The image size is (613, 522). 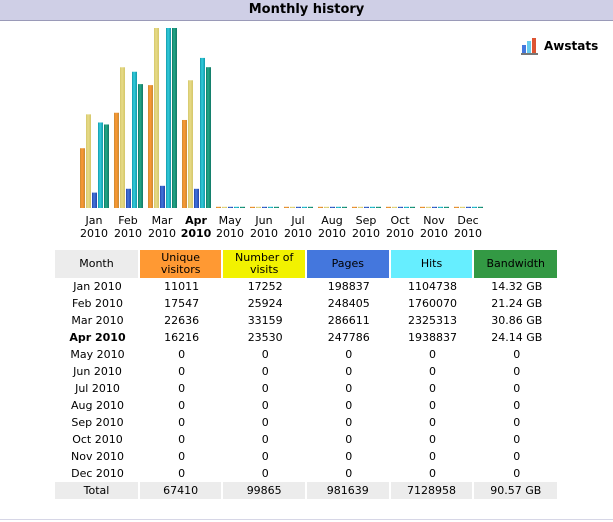 What do you see at coordinates (529, 46) in the screenshot?
I see `awstats-logo-icon` at bounding box center [529, 46].